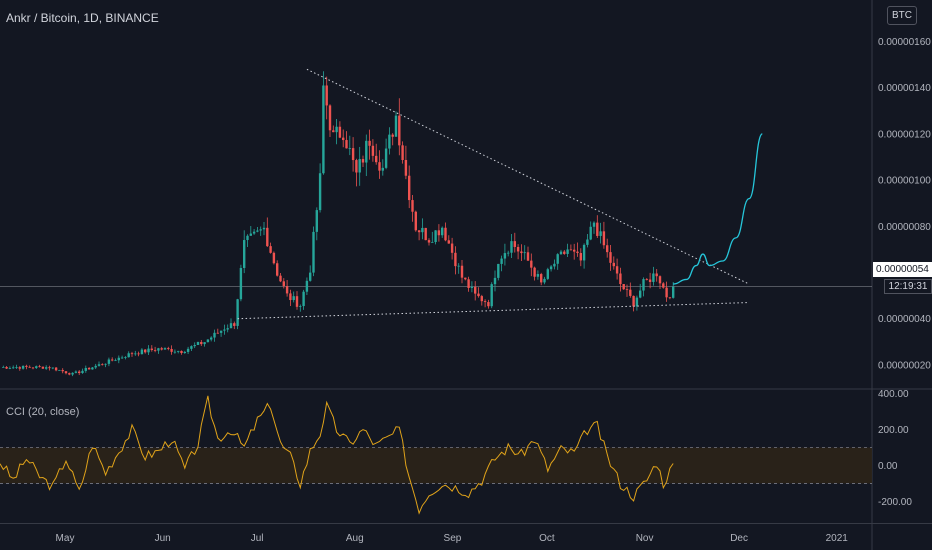  What do you see at coordinates (893, 430) in the screenshot?
I see `cci-tick-label: 200.00` at bounding box center [893, 430].